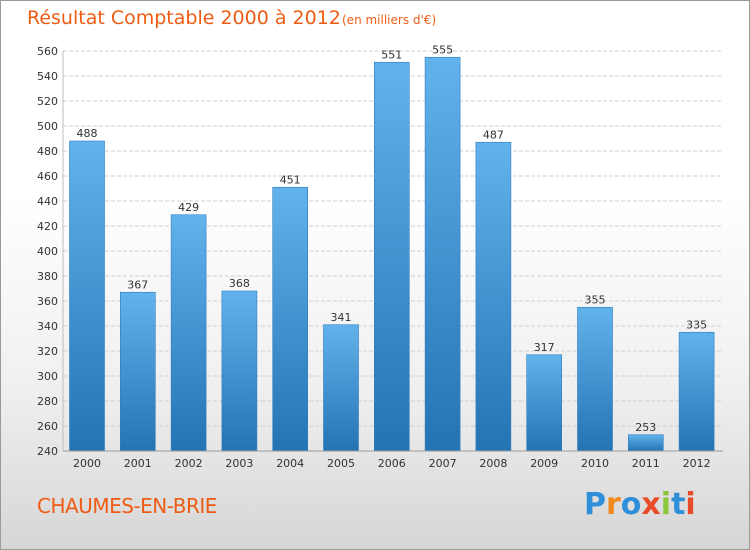 The height and width of the screenshot is (550, 750). What do you see at coordinates (678, 504) in the screenshot?
I see `logo-letter: t` at bounding box center [678, 504].